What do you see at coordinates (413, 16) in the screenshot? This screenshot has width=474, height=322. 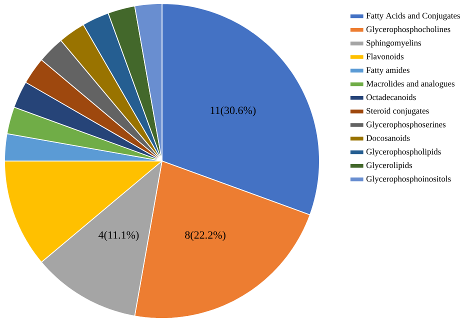 I see `legend-label: Fatty Acids and Conjugates` at bounding box center [413, 16].